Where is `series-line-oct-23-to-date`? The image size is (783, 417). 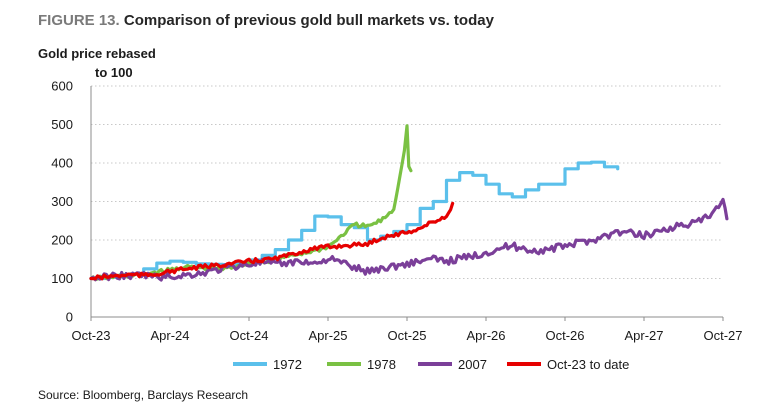 series-line-oct-23-to-date is located at coordinates (272, 241).